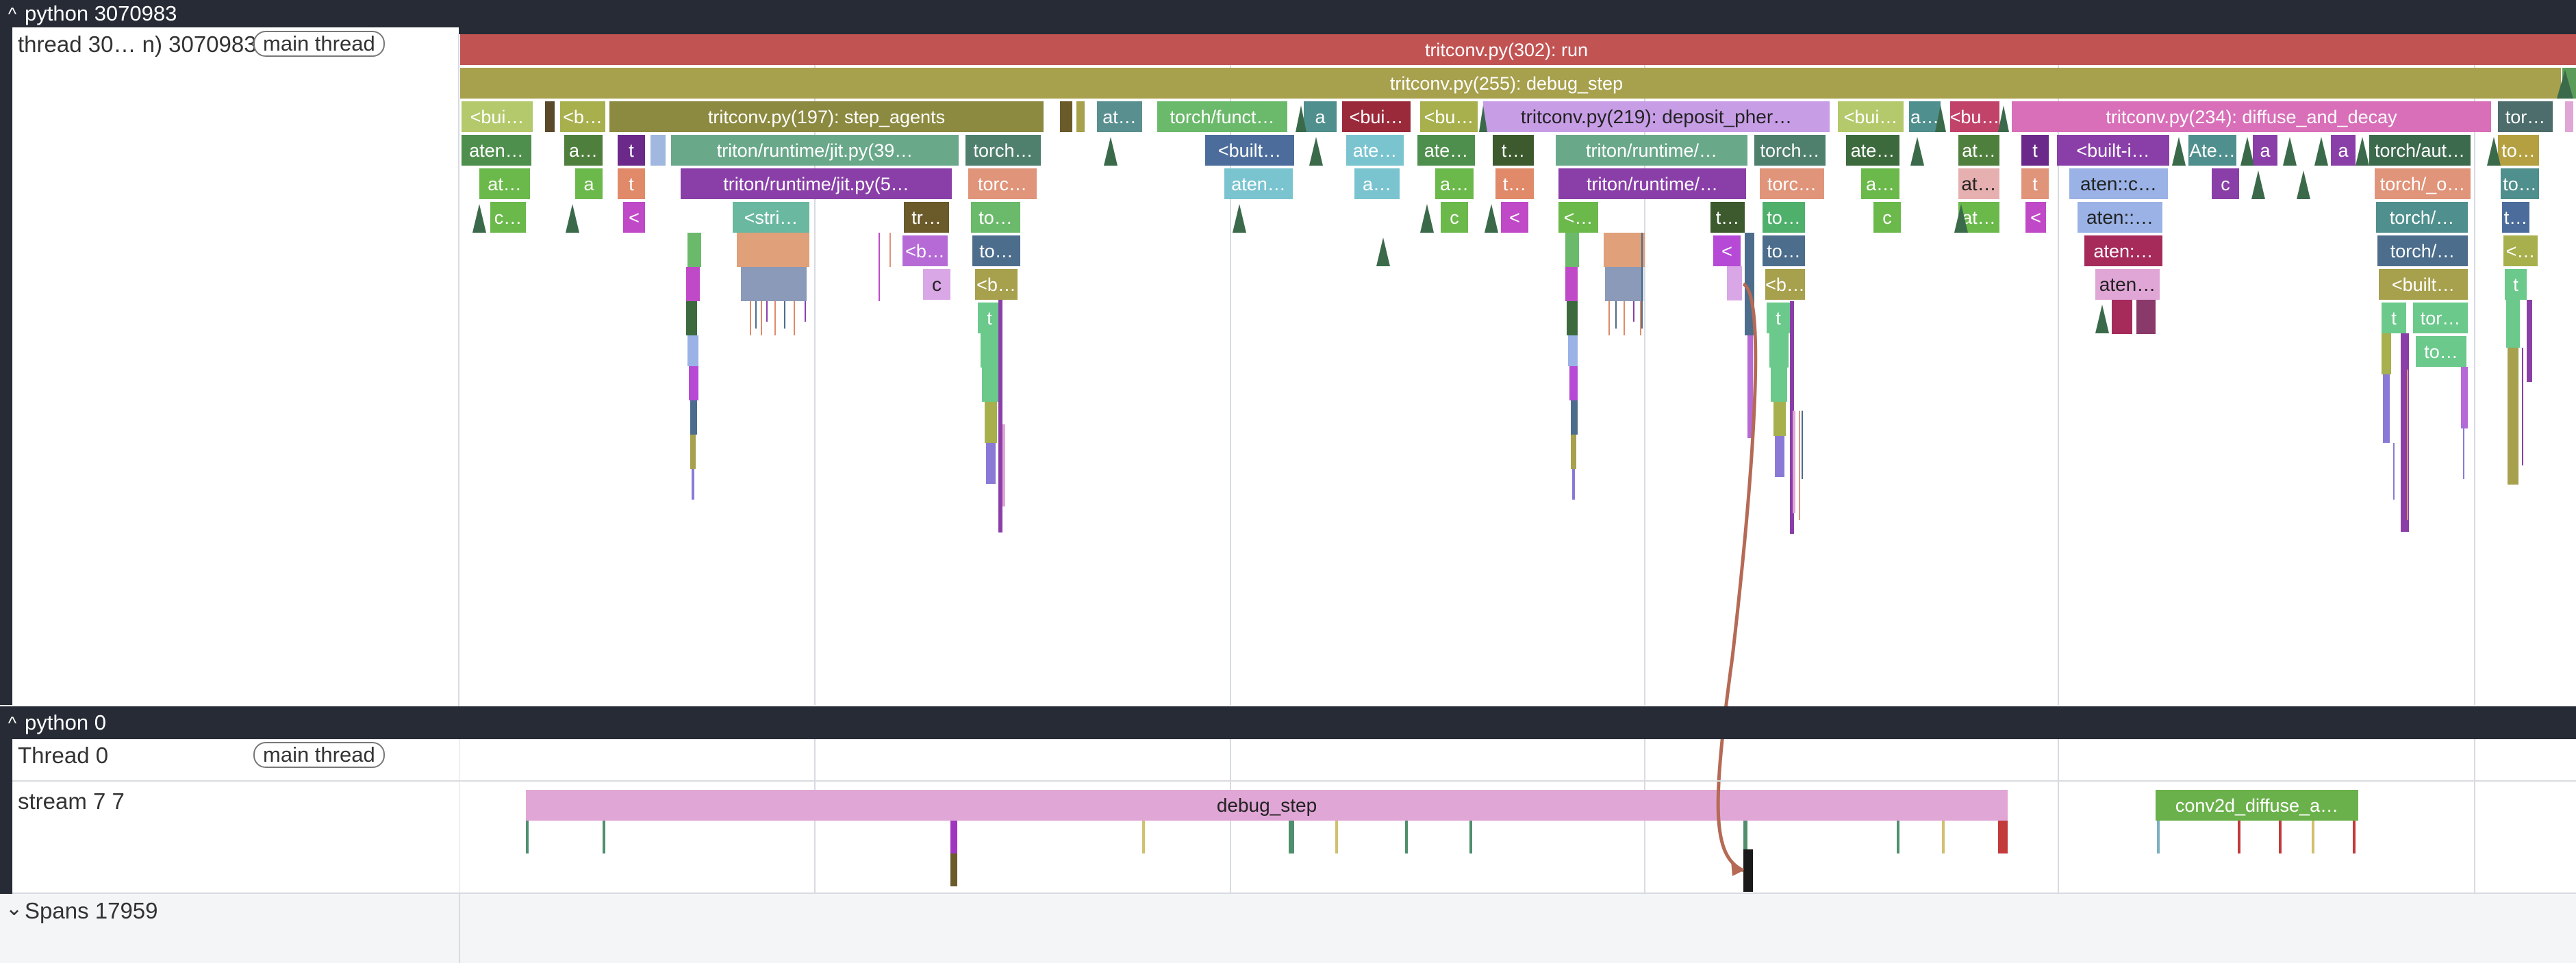  Describe the element at coordinates (71, 801) in the screenshot. I see `stream-name: stream 7 7` at that location.